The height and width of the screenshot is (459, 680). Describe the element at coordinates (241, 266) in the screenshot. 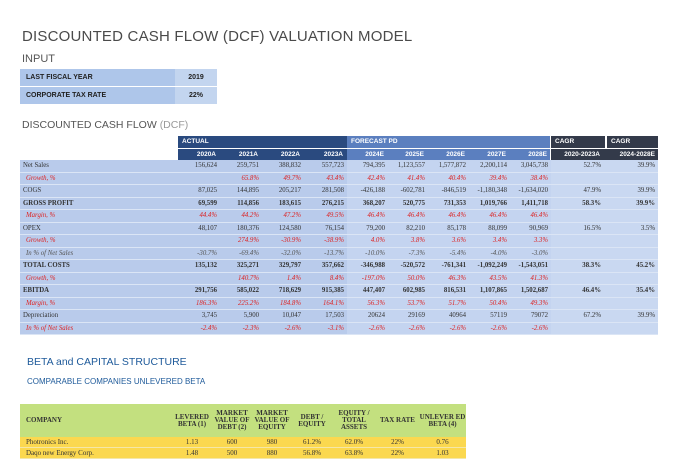

I see `dcf-cell: 325,271` at that location.